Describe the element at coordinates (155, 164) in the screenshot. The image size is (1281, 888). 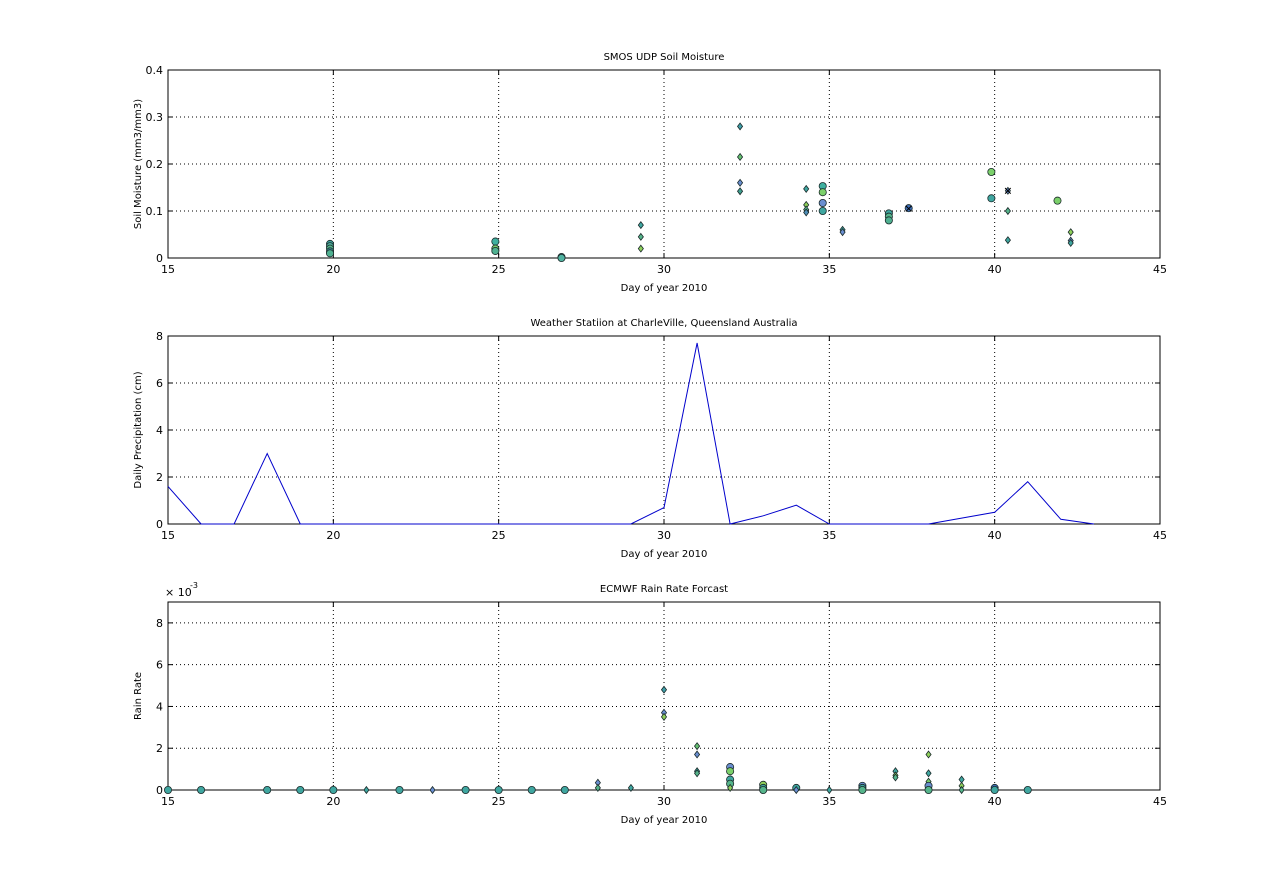
I see `y-tick-label: 0.2` at that location.